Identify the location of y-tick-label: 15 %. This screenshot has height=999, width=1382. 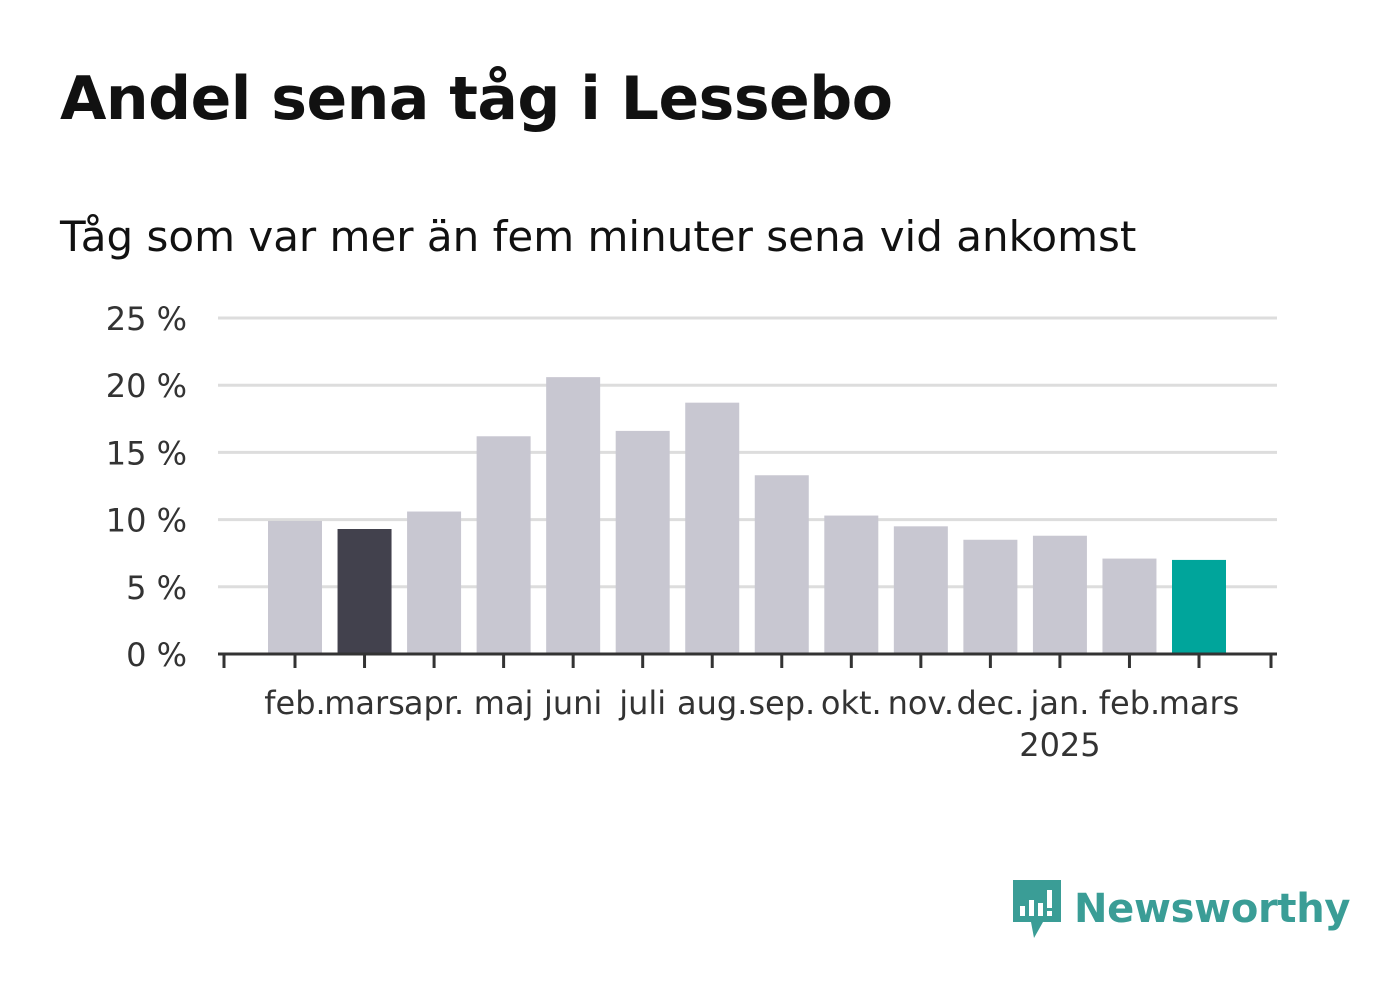
(146, 453).